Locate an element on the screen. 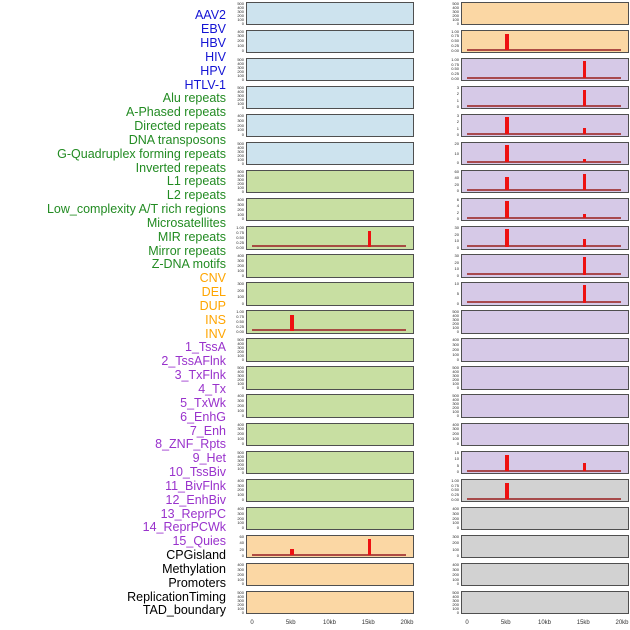 This screenshot has height=630, width=630. row-label: DNA transposons is located at coordinates (177, 140).